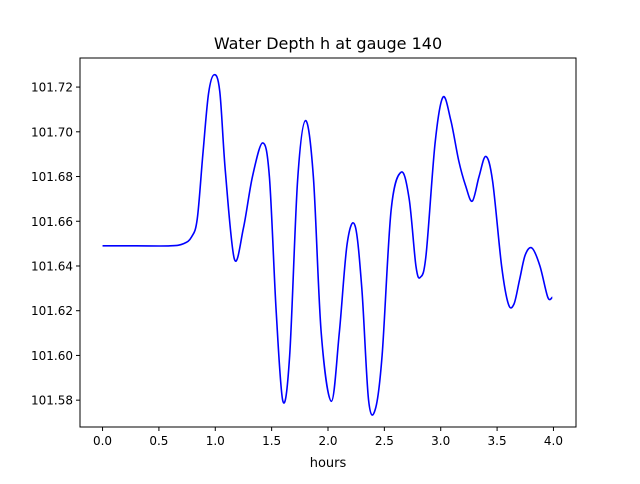  I want to click on x-tick-label: 2.5, so click(384, 441).